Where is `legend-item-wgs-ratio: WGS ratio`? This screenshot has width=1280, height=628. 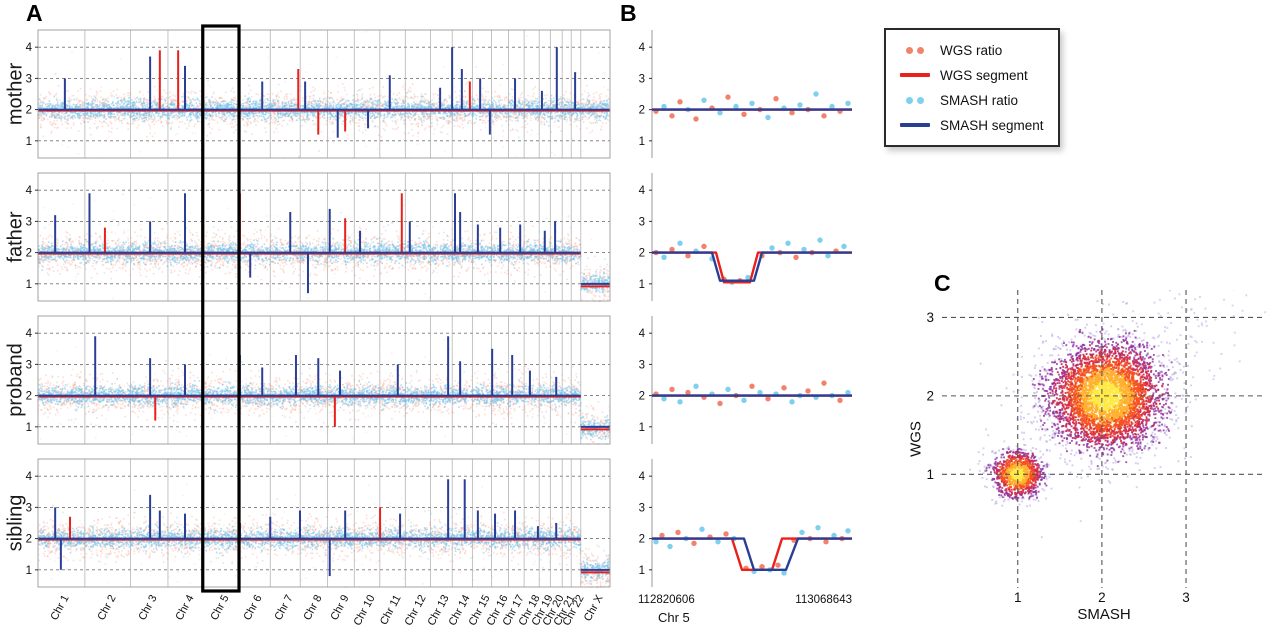
legend-item-wgs-ratio: WGS ratio is located at coordinates (972, 50).